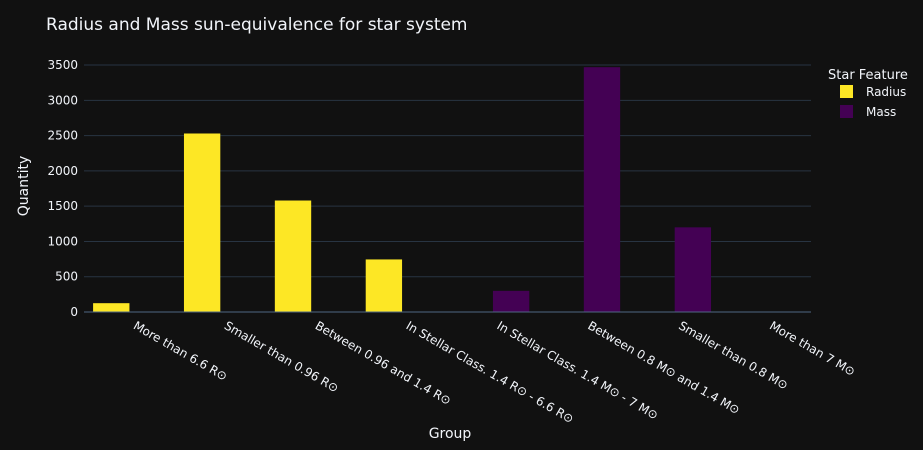 This screenshot has height=450, width=923. I want to click on legend-title: Star Feature, so click(868, 75).